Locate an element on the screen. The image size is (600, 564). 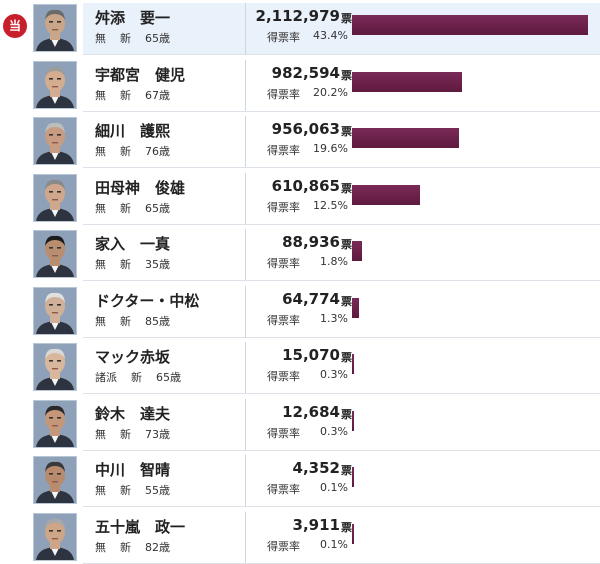
candidate-name: 舛添 要一 is located at coordinates (133, 18).